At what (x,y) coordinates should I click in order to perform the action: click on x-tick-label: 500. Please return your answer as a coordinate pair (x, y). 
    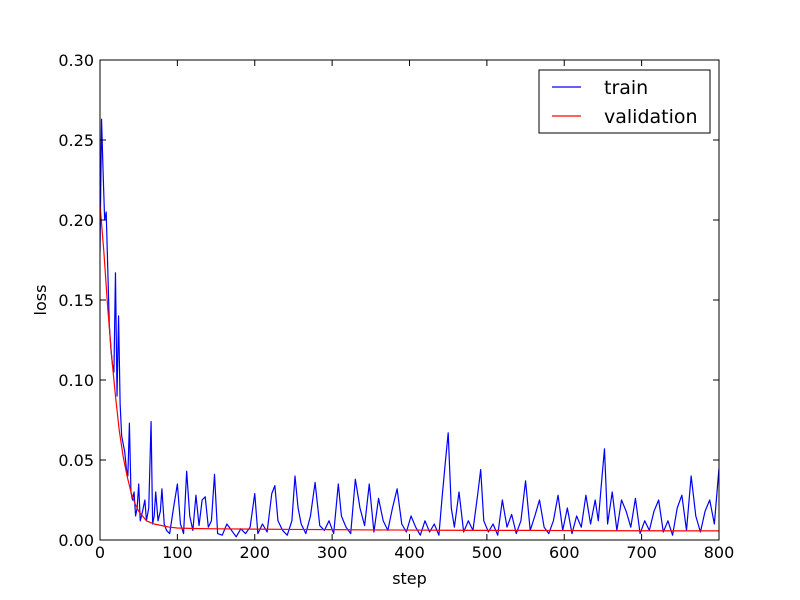
    Looking at the image, I should click on (487, 552).